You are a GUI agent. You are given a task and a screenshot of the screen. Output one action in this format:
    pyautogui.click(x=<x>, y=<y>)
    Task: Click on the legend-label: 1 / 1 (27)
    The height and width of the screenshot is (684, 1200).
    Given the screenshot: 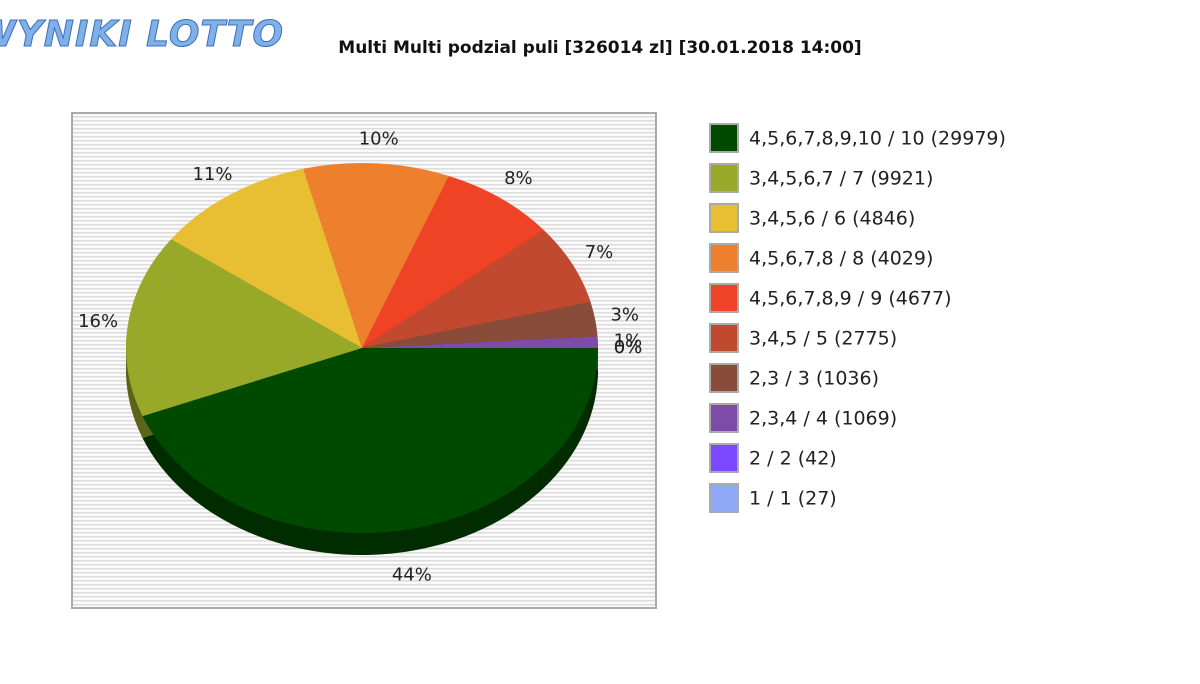 What is the action you would take?
    pyautogui.click(x=793, y=499)
    